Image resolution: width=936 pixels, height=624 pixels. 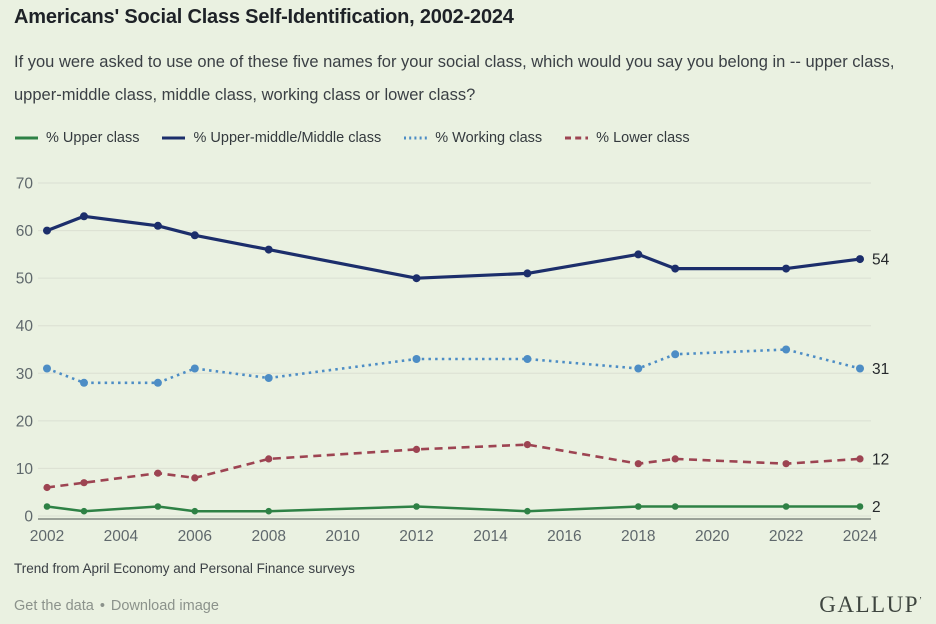 What do you see at coordinates (416, 138) in the screenshot?
I see `legend-marker-dotted-line-icon` at bounding box center [416, 138].